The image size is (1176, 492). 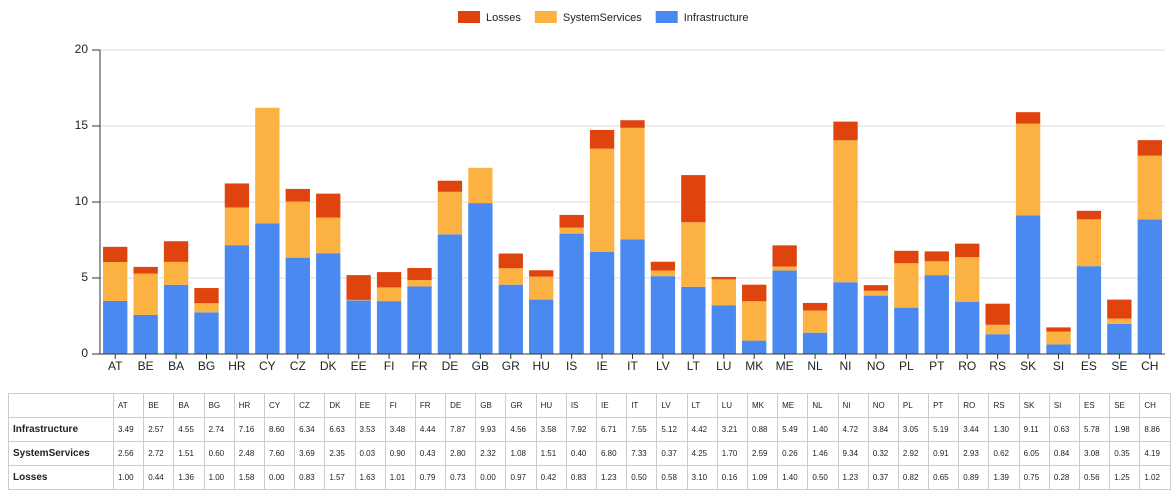 I want to click on legend-label: Infrastructure, so click(x=716, y=18).